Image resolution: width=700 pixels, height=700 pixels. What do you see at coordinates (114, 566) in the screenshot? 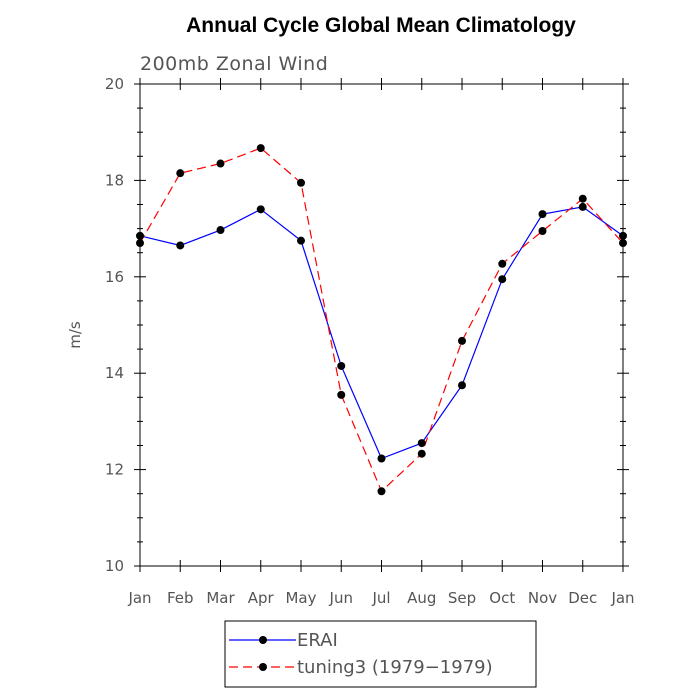
I see `y-tick-label: 10` at bounding box center [114, 566].